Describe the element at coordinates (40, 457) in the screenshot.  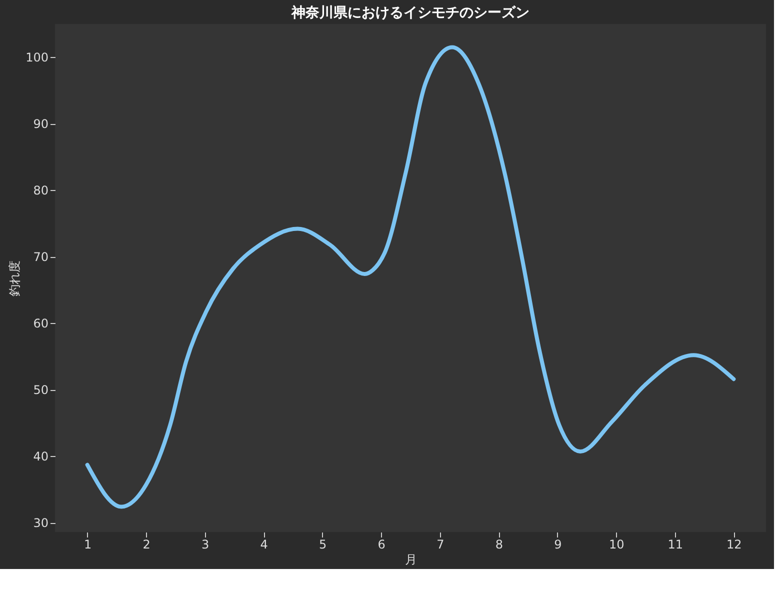
I see `y-tick-label: 40` at that location.